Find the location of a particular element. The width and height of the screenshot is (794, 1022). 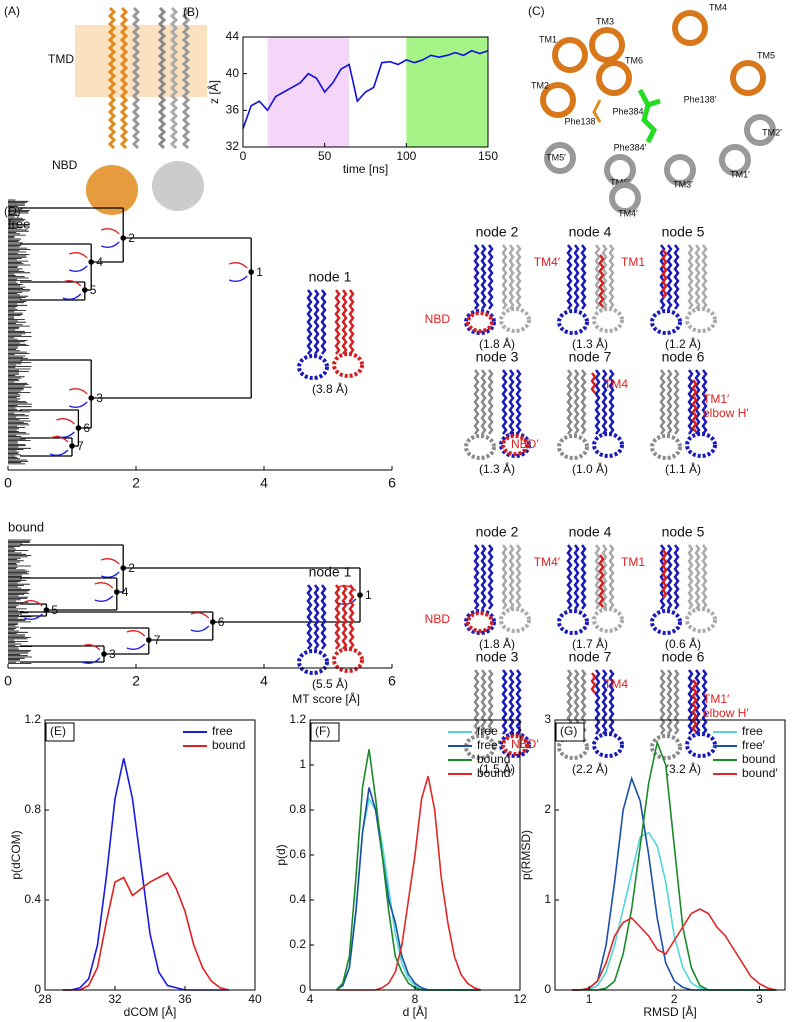

y-tick-label: 36 is located at coordinates (233, 110).